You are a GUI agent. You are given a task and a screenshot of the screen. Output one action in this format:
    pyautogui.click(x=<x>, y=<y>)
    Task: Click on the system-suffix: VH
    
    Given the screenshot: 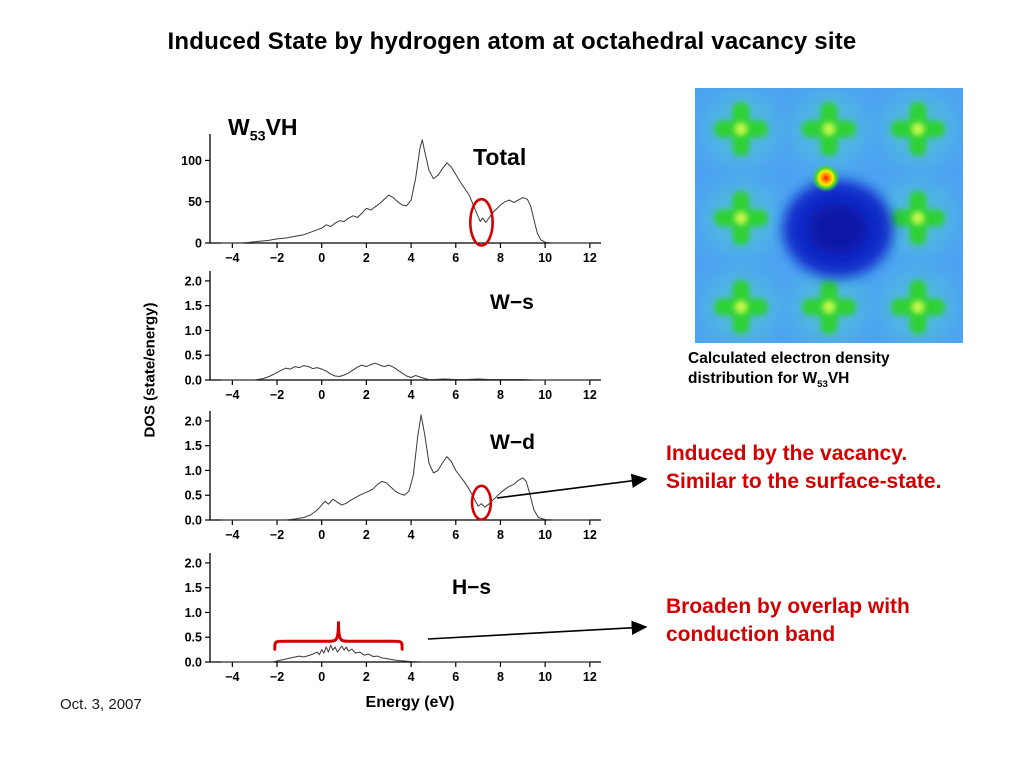 What is the action you would take?
    pyautogui.click(x=281, y=127)
    